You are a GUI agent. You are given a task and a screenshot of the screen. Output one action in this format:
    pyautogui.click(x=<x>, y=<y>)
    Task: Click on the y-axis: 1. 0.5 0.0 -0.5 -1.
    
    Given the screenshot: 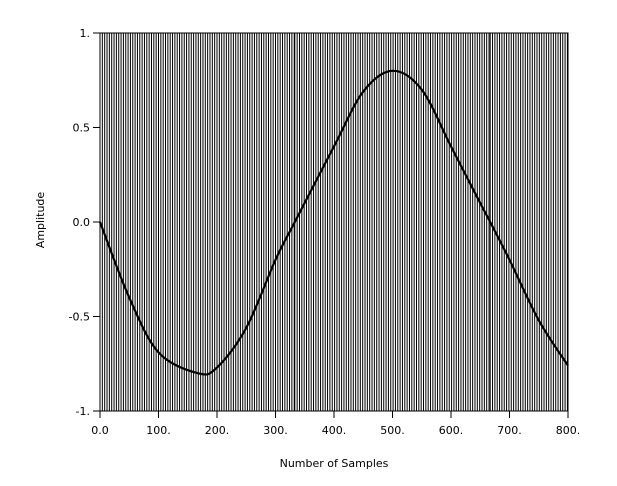 What is the action you would take?
    pyautogui.click(x=84, y=222)
    